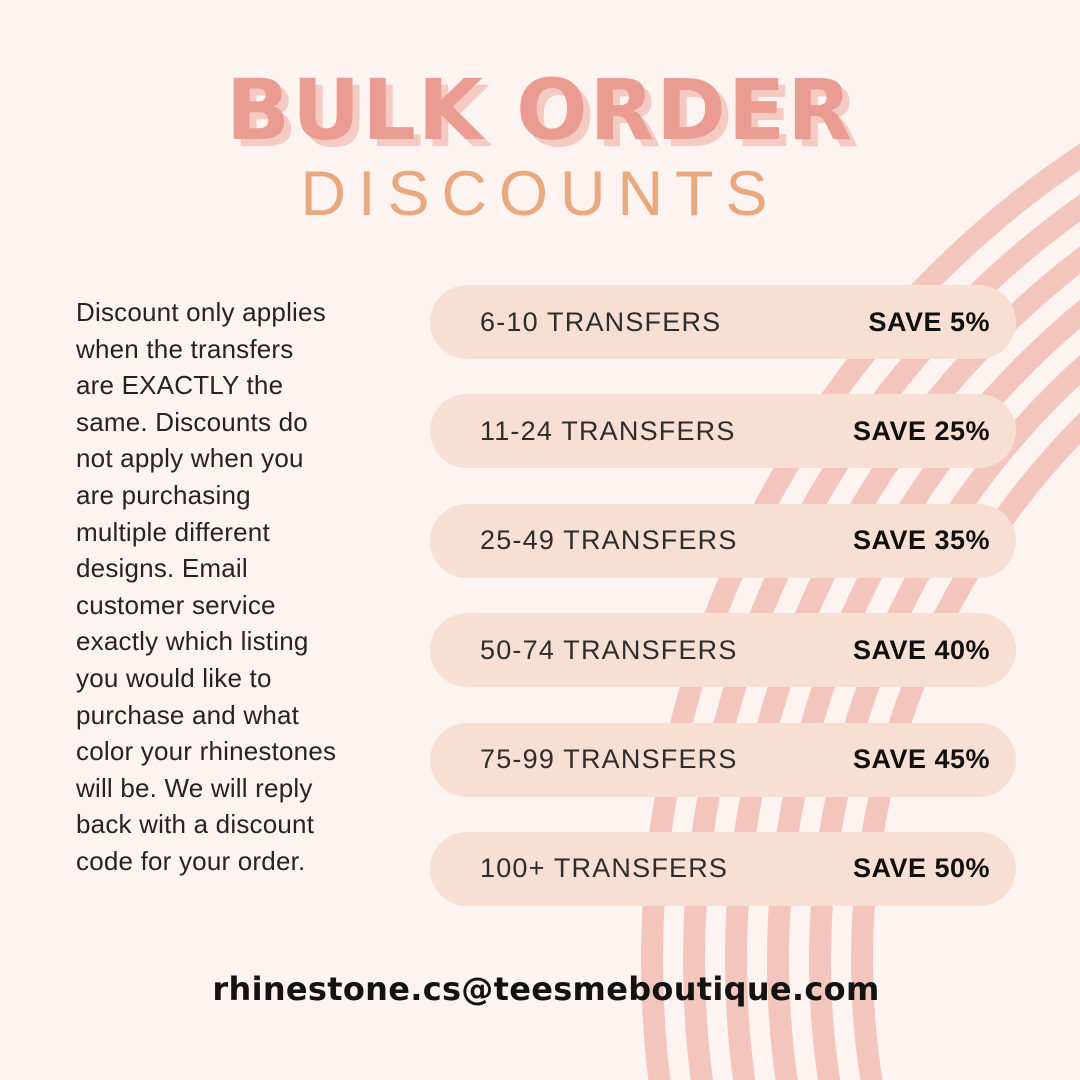 Image resolution: width=1080 pixels, height=1080 pixels. What do you see at coordinates (921, 540) in the screenshot?
I see `discount-save-label: SAVE 35%` at bounding box center [921, 540].